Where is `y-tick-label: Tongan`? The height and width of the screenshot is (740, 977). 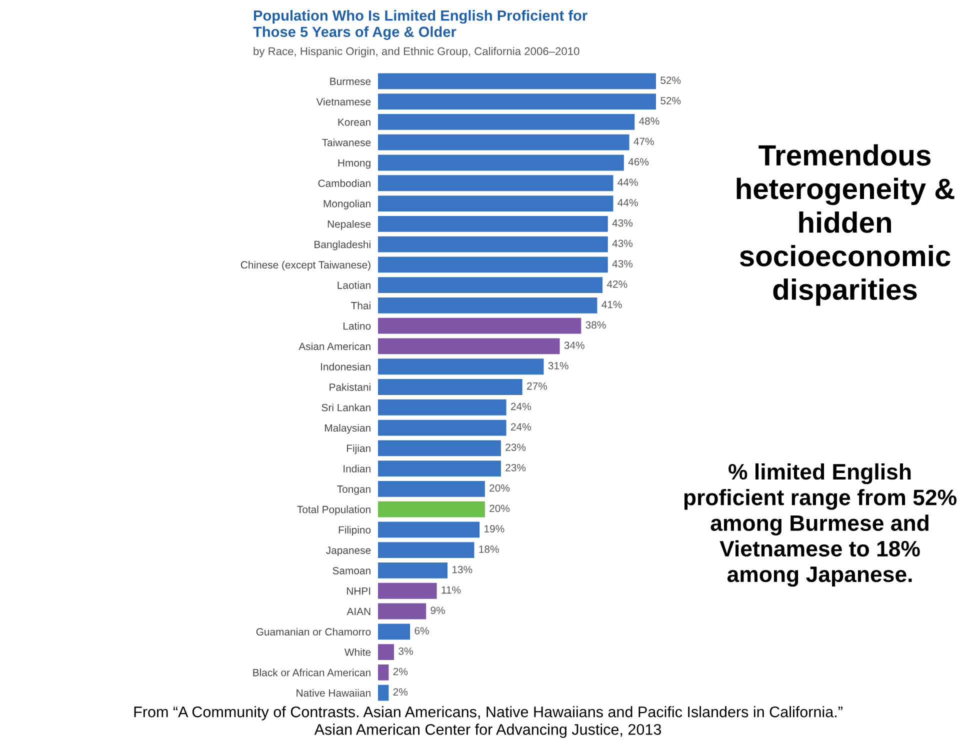 y-tick-label: Tongan is located at coordinates (353, 490).